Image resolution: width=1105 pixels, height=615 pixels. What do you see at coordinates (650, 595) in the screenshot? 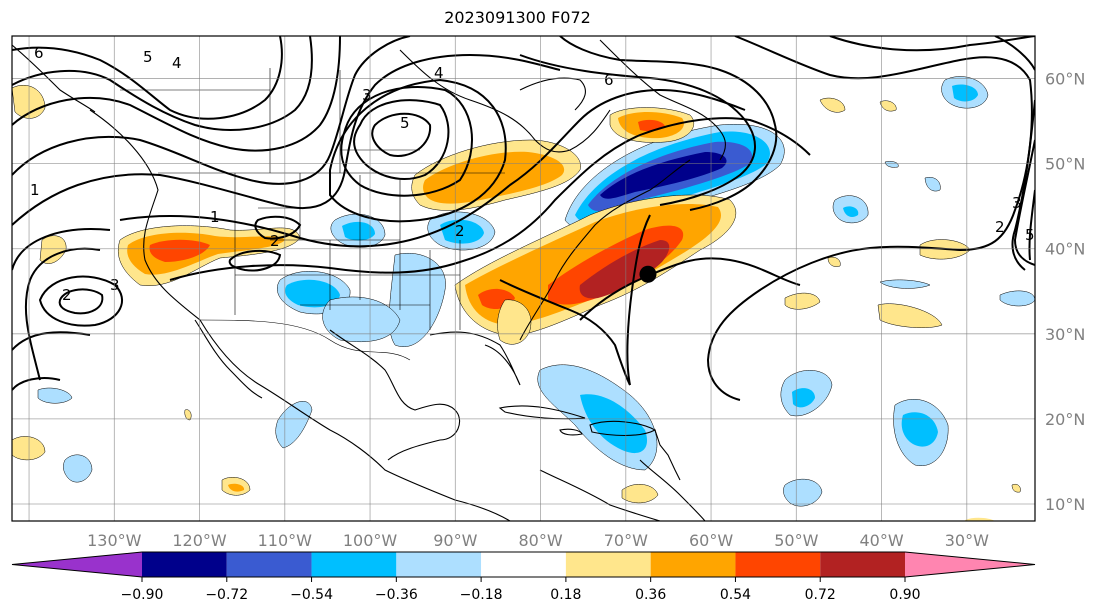
I see `colorbar-tick-label: 0.36` at bounding box center [650, 595].